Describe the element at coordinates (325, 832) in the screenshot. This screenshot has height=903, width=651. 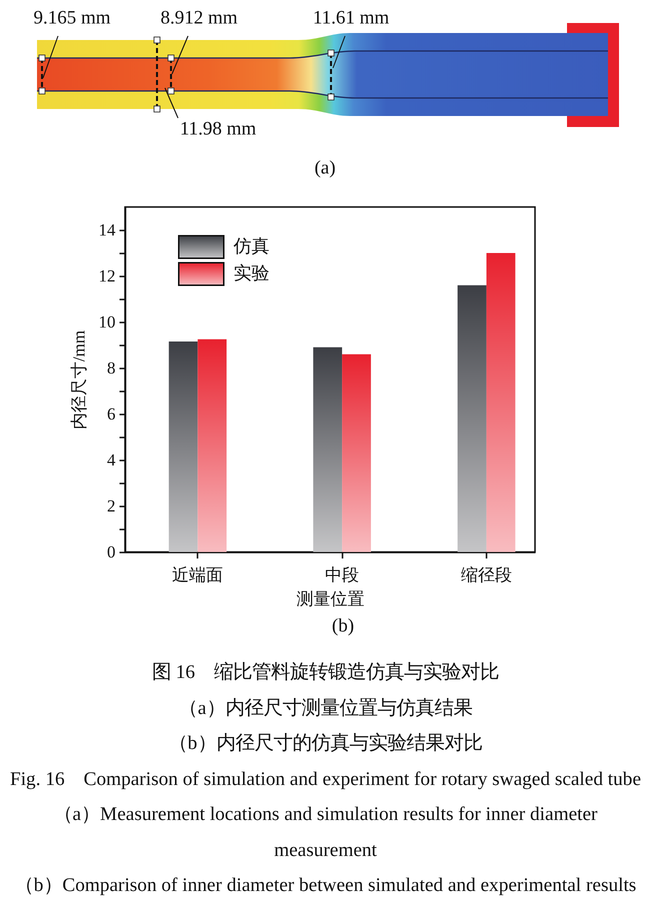
I see `text: （a）Measurement locations and simulation results for inner diameter measurement` at that location.